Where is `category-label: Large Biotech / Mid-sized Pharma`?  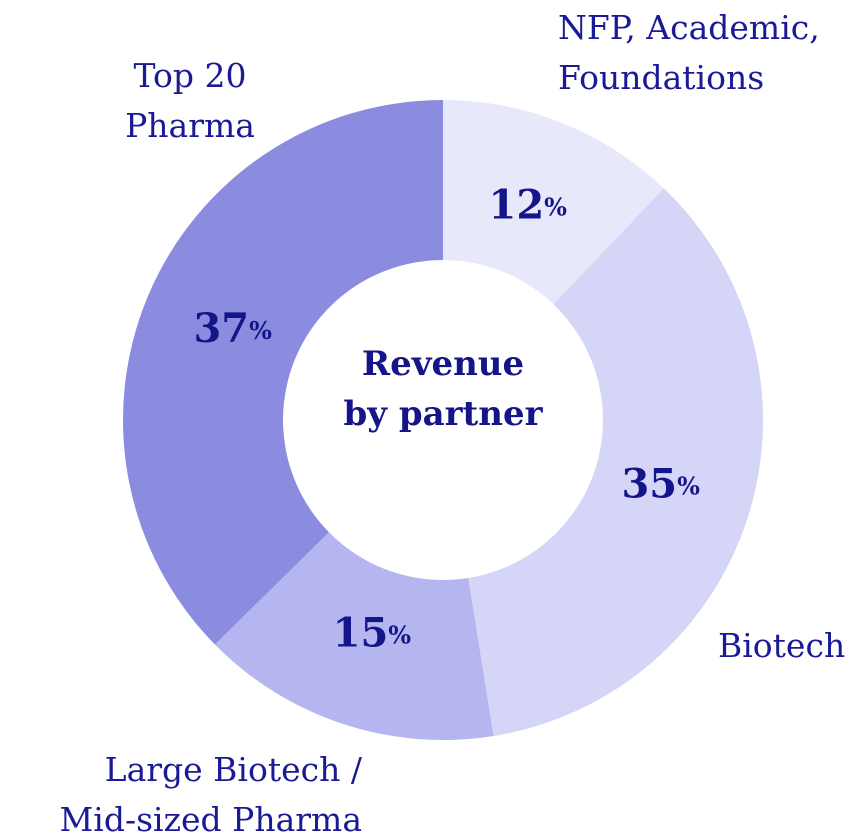 category-label: Large Biotech / Mid-sized Pharma is located at coordinates (210, 794).